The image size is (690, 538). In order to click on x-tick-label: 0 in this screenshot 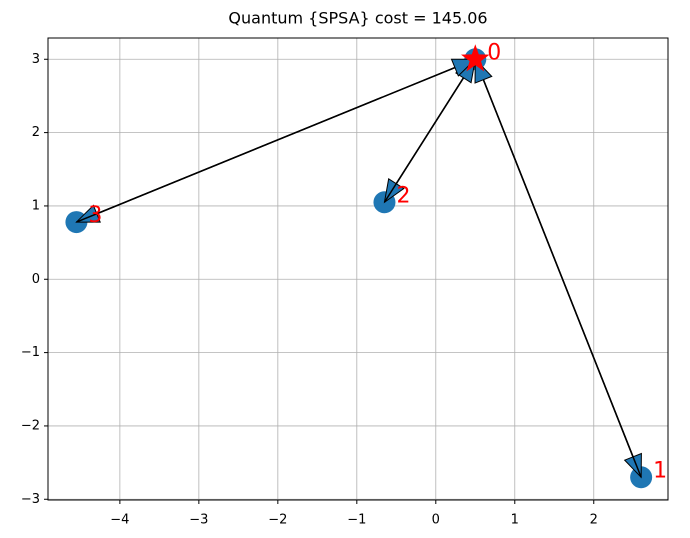, I will do `click(436, 520)`.